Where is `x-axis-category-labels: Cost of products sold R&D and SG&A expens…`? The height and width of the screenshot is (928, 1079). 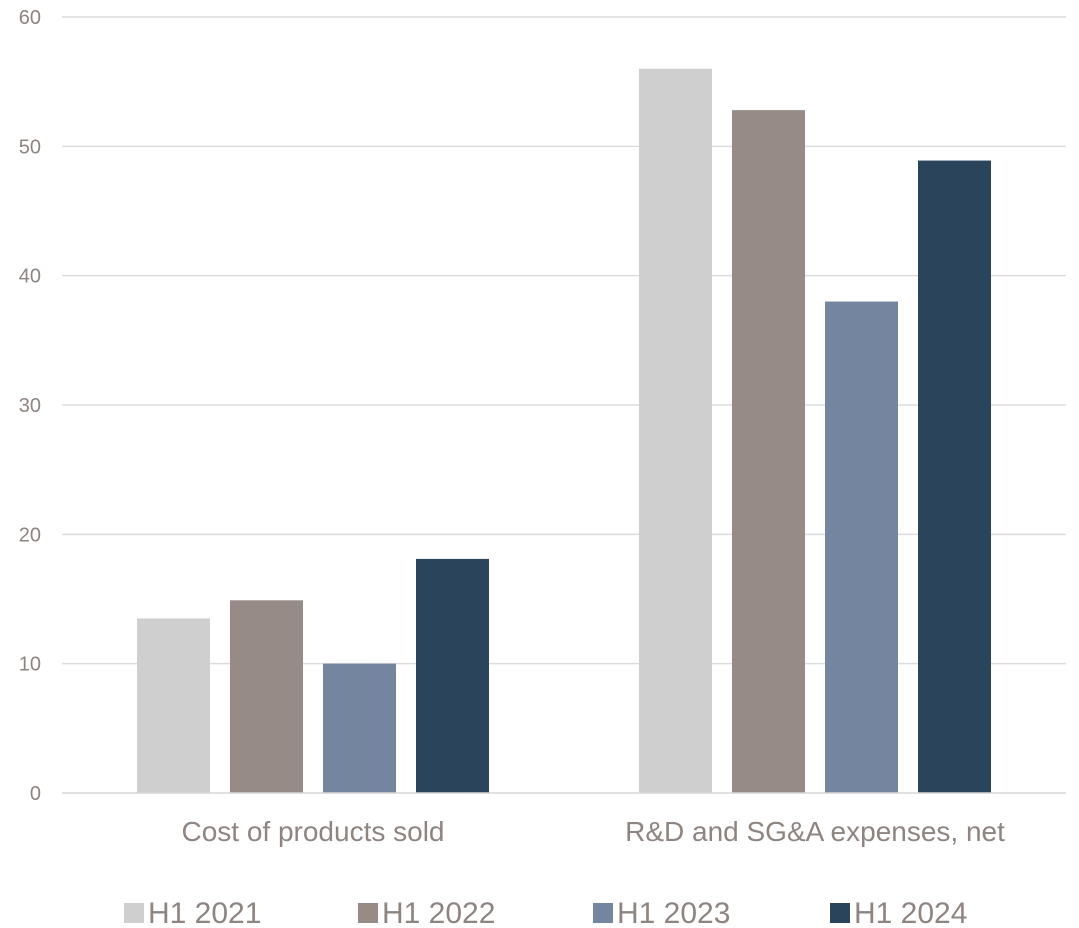 x-axis-category-labels: Cost of products sold R&D and SG&A expens… is located at coordinates (593, 831).